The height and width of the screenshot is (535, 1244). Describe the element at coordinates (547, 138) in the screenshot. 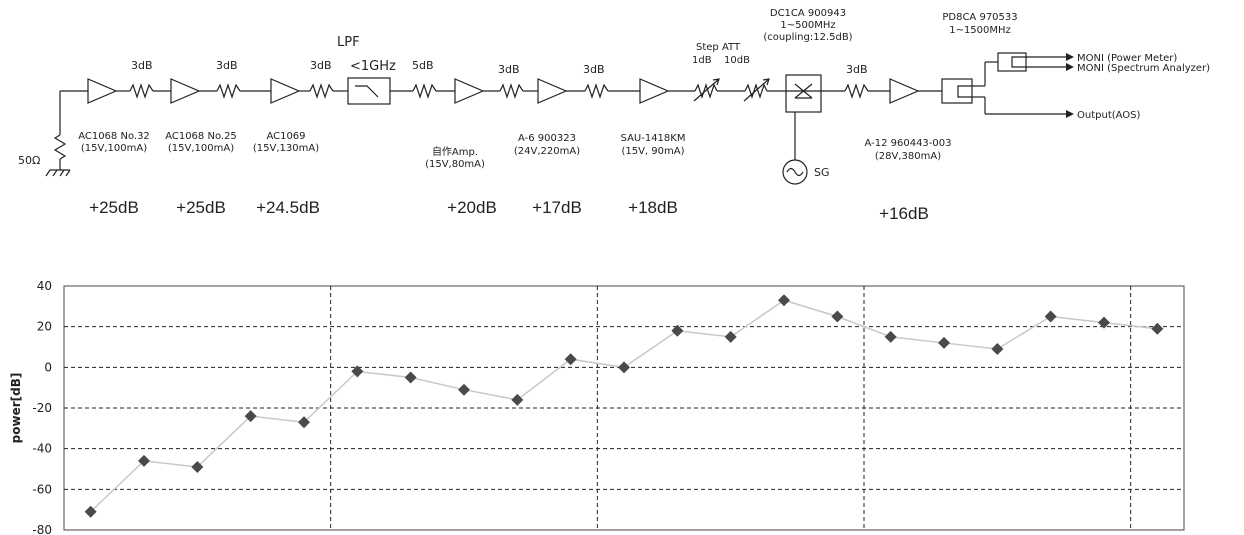

I see `amp-model: A-6 900323` at that location.